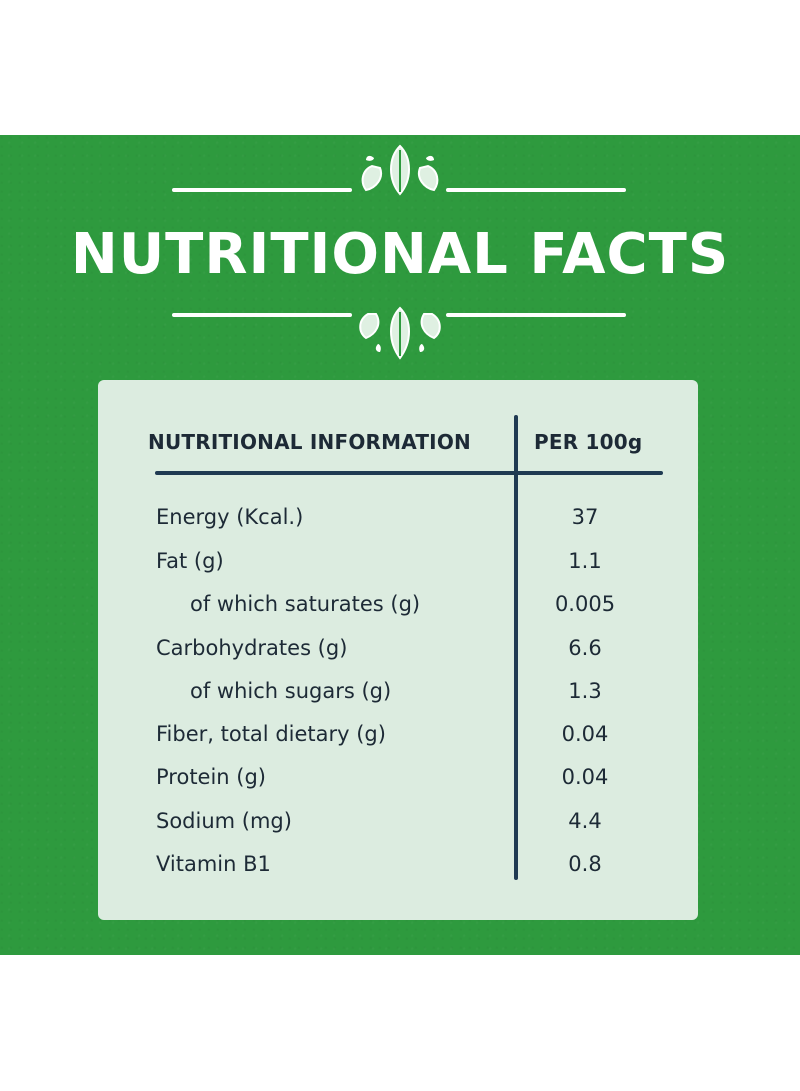 Image resolution: width=800 pixels, height=1091 pixels. What do you see at coordinates (309, 442) in the screenshot?
I see `header-nutritional-information: NUTRITIONAL INFORMATION` at bounding box center [309, 442].